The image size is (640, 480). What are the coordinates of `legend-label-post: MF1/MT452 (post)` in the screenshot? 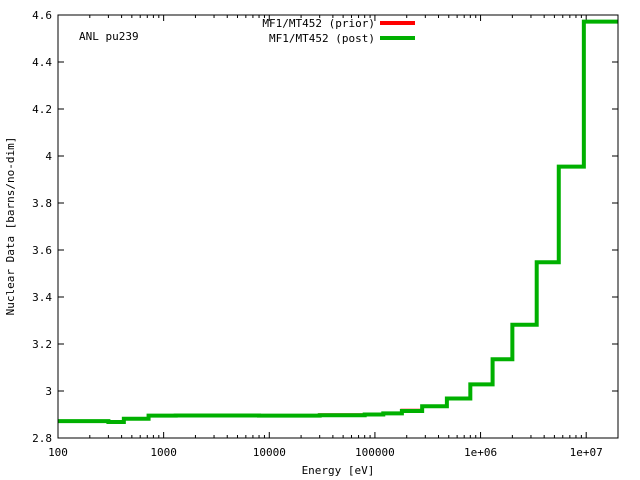 It's located at (322, 38).